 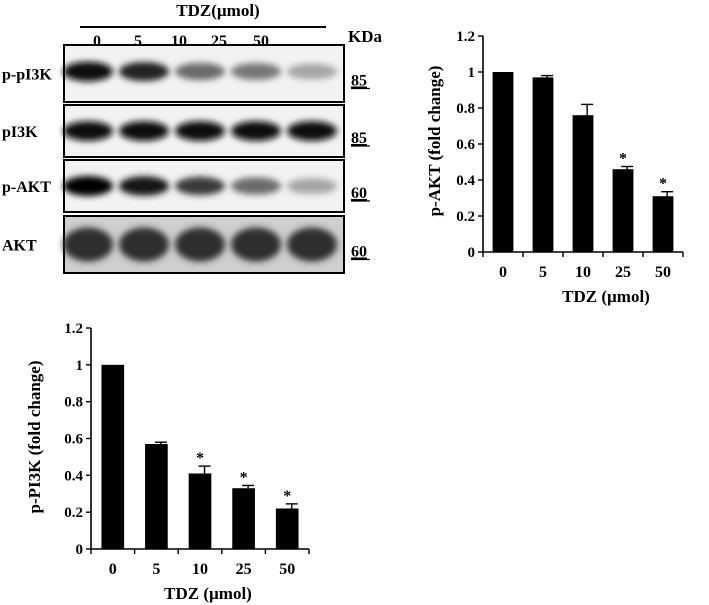 What do you see at coordinates (19, 246) in the screenshot?
I see `blot-row-label: AKT` at bounding box center [19, 246].